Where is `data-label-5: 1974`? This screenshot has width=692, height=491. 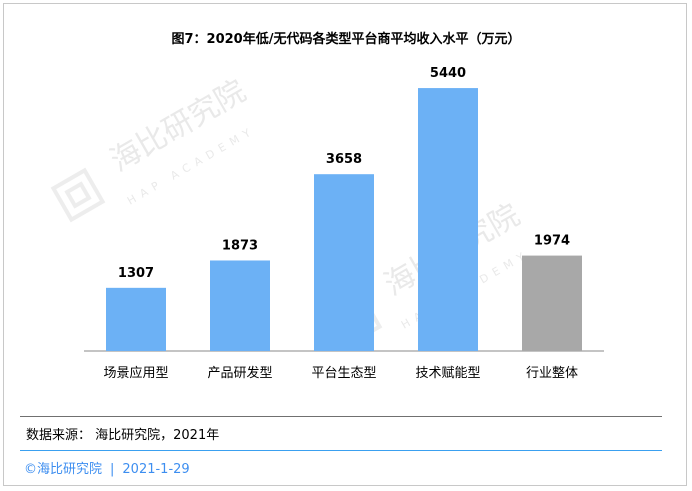 data-label-5: 1974 is located at coordinates (552, 241).